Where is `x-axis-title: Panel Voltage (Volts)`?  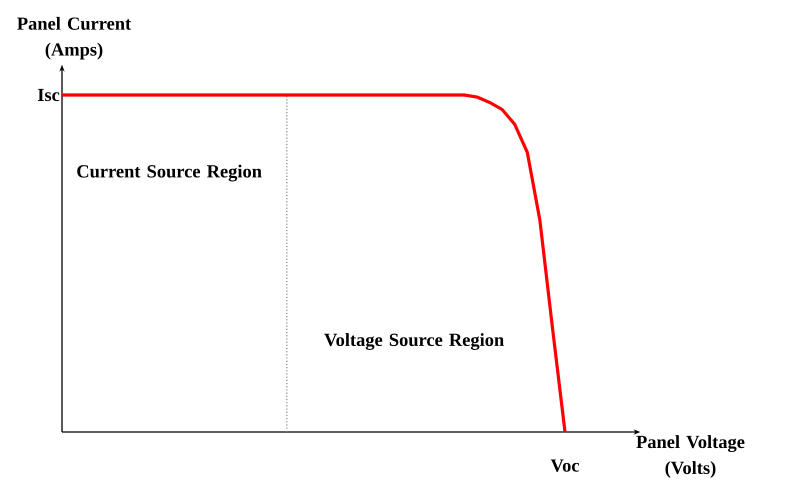
x-axis-title: Panel Voltage (Volts) is located at coordinates (690, 456).